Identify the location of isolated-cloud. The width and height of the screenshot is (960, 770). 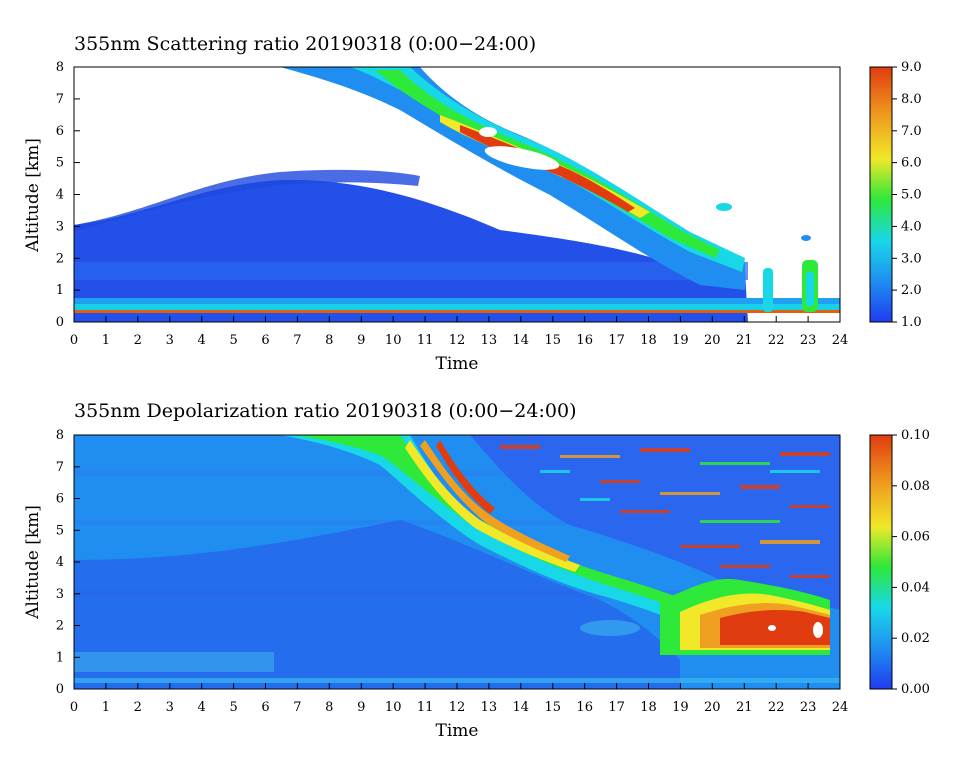
(768, 290).